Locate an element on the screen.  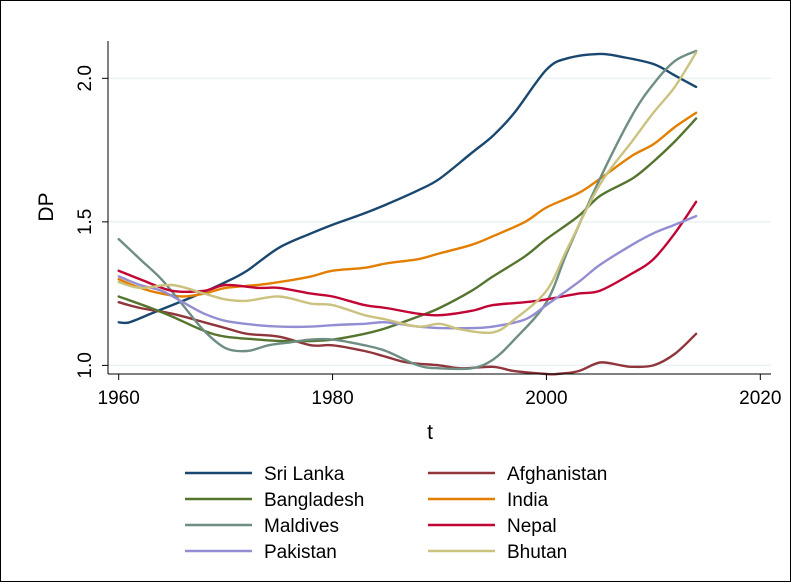
legend-label-nepal: Nepal is located at coordinates (532, 526).